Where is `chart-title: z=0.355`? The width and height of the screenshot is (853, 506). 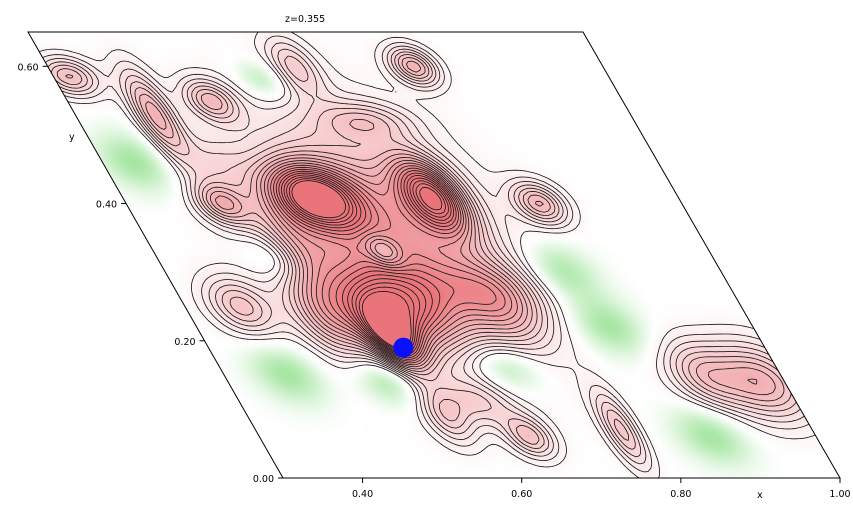 chart-title: z=0.355 is located at coordinates (305, 19).